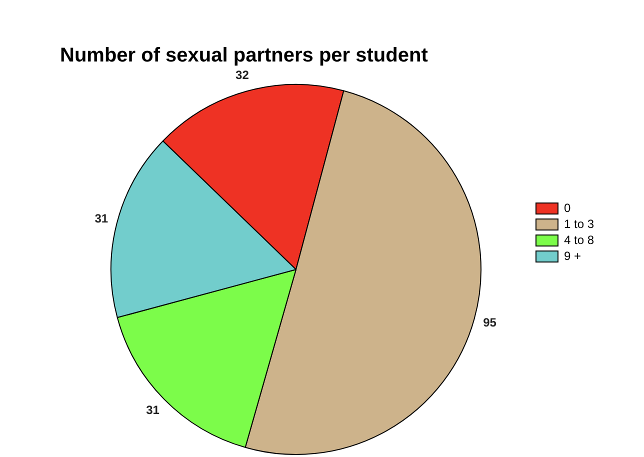 The image size is (644, 457). What do you see at coordinates (243, 75) in the screenshot?
I see `data-label: 32` at bounding box center [243, 75].